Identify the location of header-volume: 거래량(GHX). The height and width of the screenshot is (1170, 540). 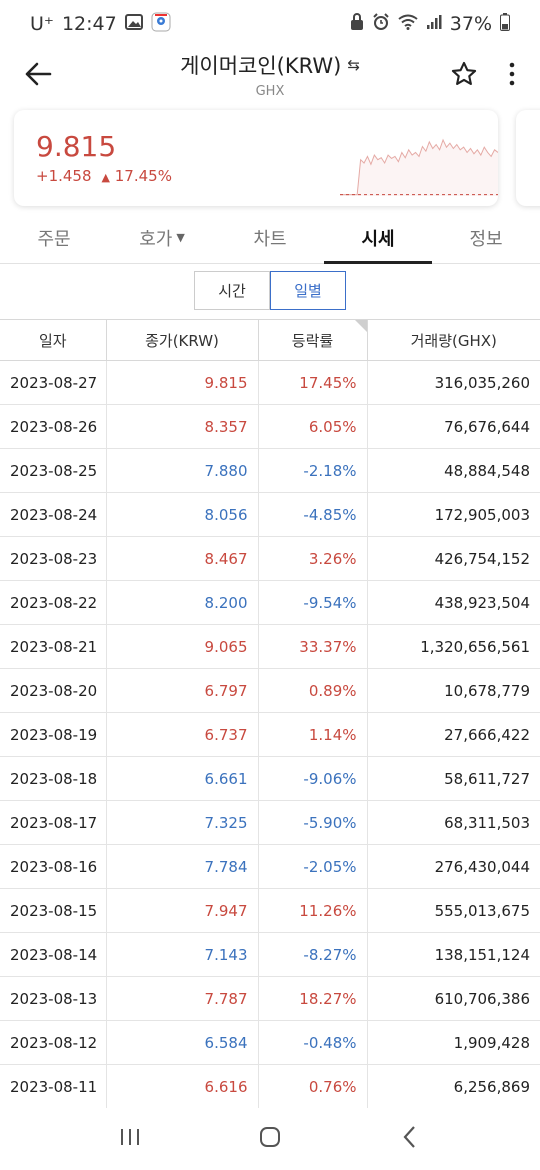
(453, 340).